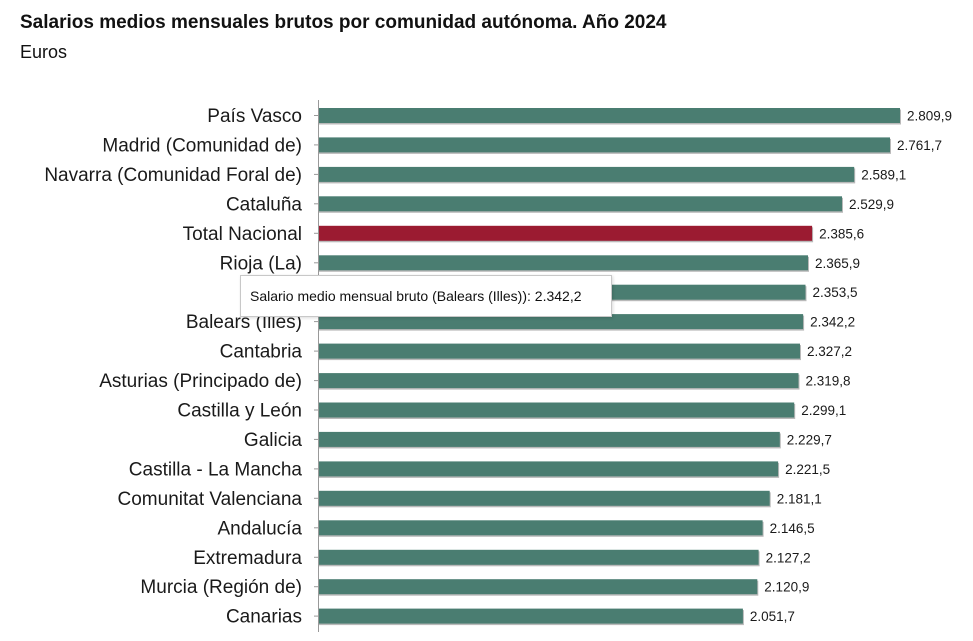 Image resolution: width=973 pixels, height=641 pixels. Describe the element at coordinates (261, 352) in the screenshot. I see `category-label: Cantabria` at that location.